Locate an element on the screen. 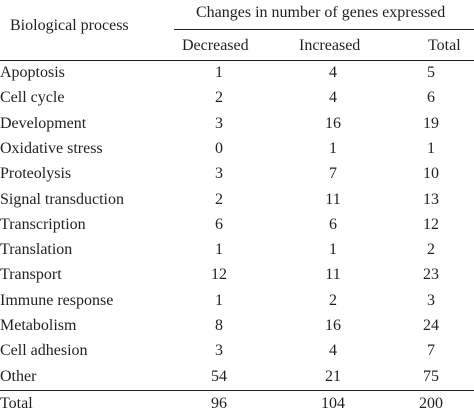 The height and width of the screenshot is (416, 474). row-total-value: 10 is located at coordinates (431, 173).